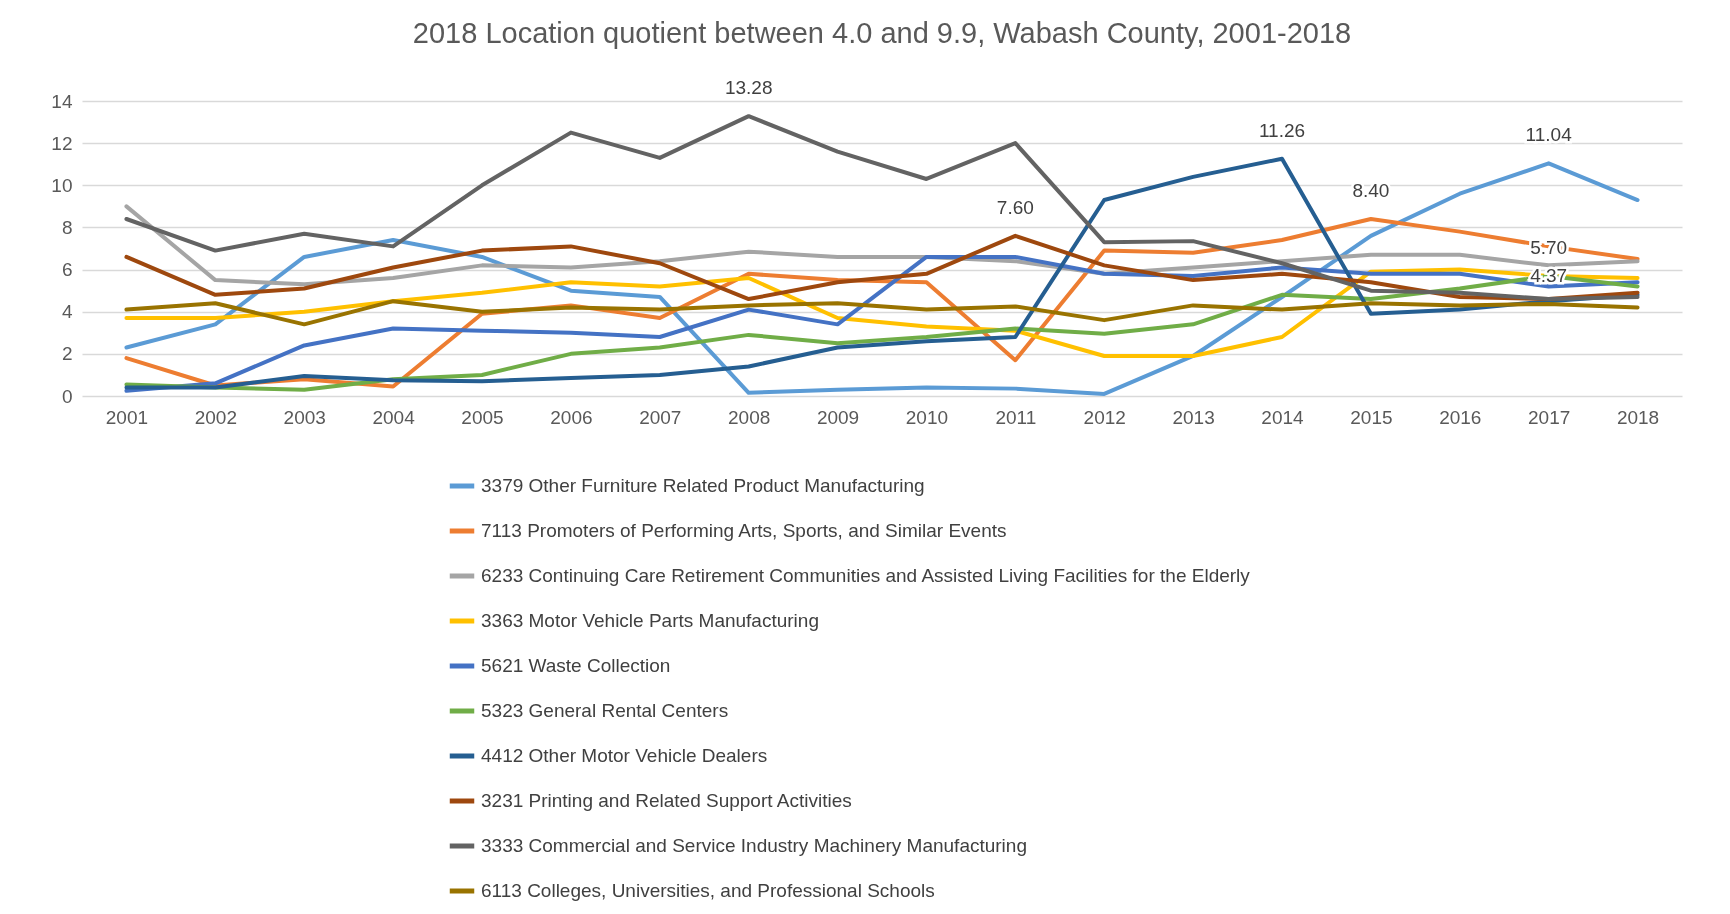 Image resolution: width=1730 pixels, height=914 pixels. What do you see at coordinates (67, 312) in the screenshot?
I see `y-tick-label: 4` at bounding box center [67, 312].